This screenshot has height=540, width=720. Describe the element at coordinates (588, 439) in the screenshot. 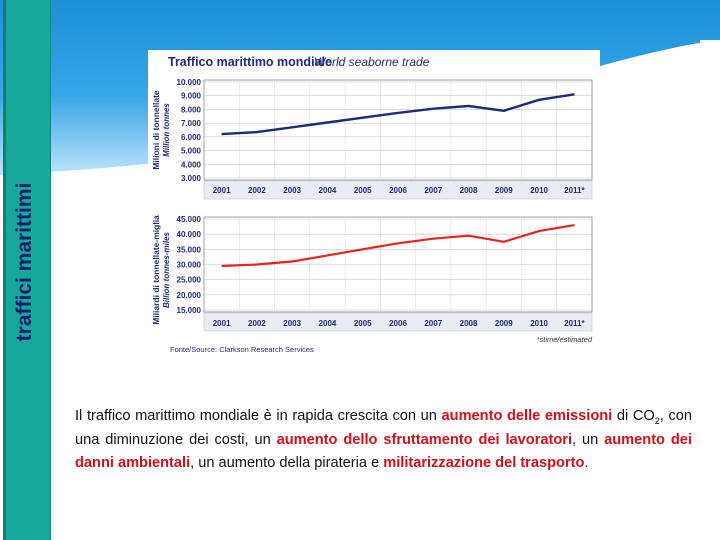

I see `text-part-4: , un` at that location.